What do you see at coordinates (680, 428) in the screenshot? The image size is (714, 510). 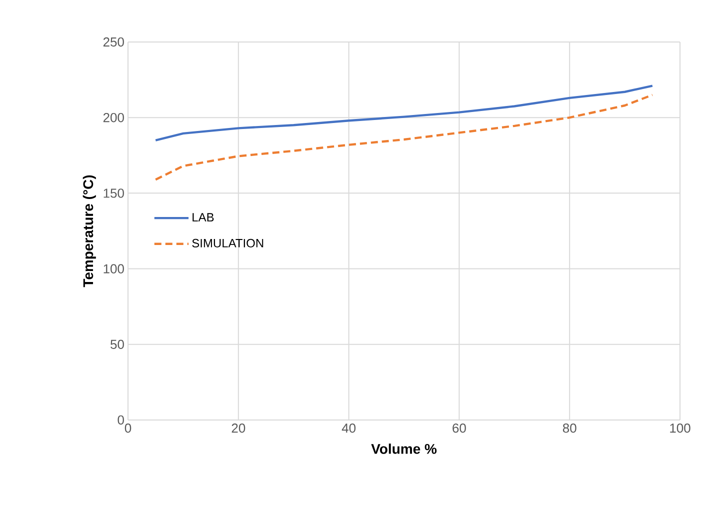 I see `x-tick-label: 100` at bounding box center [680, 428].